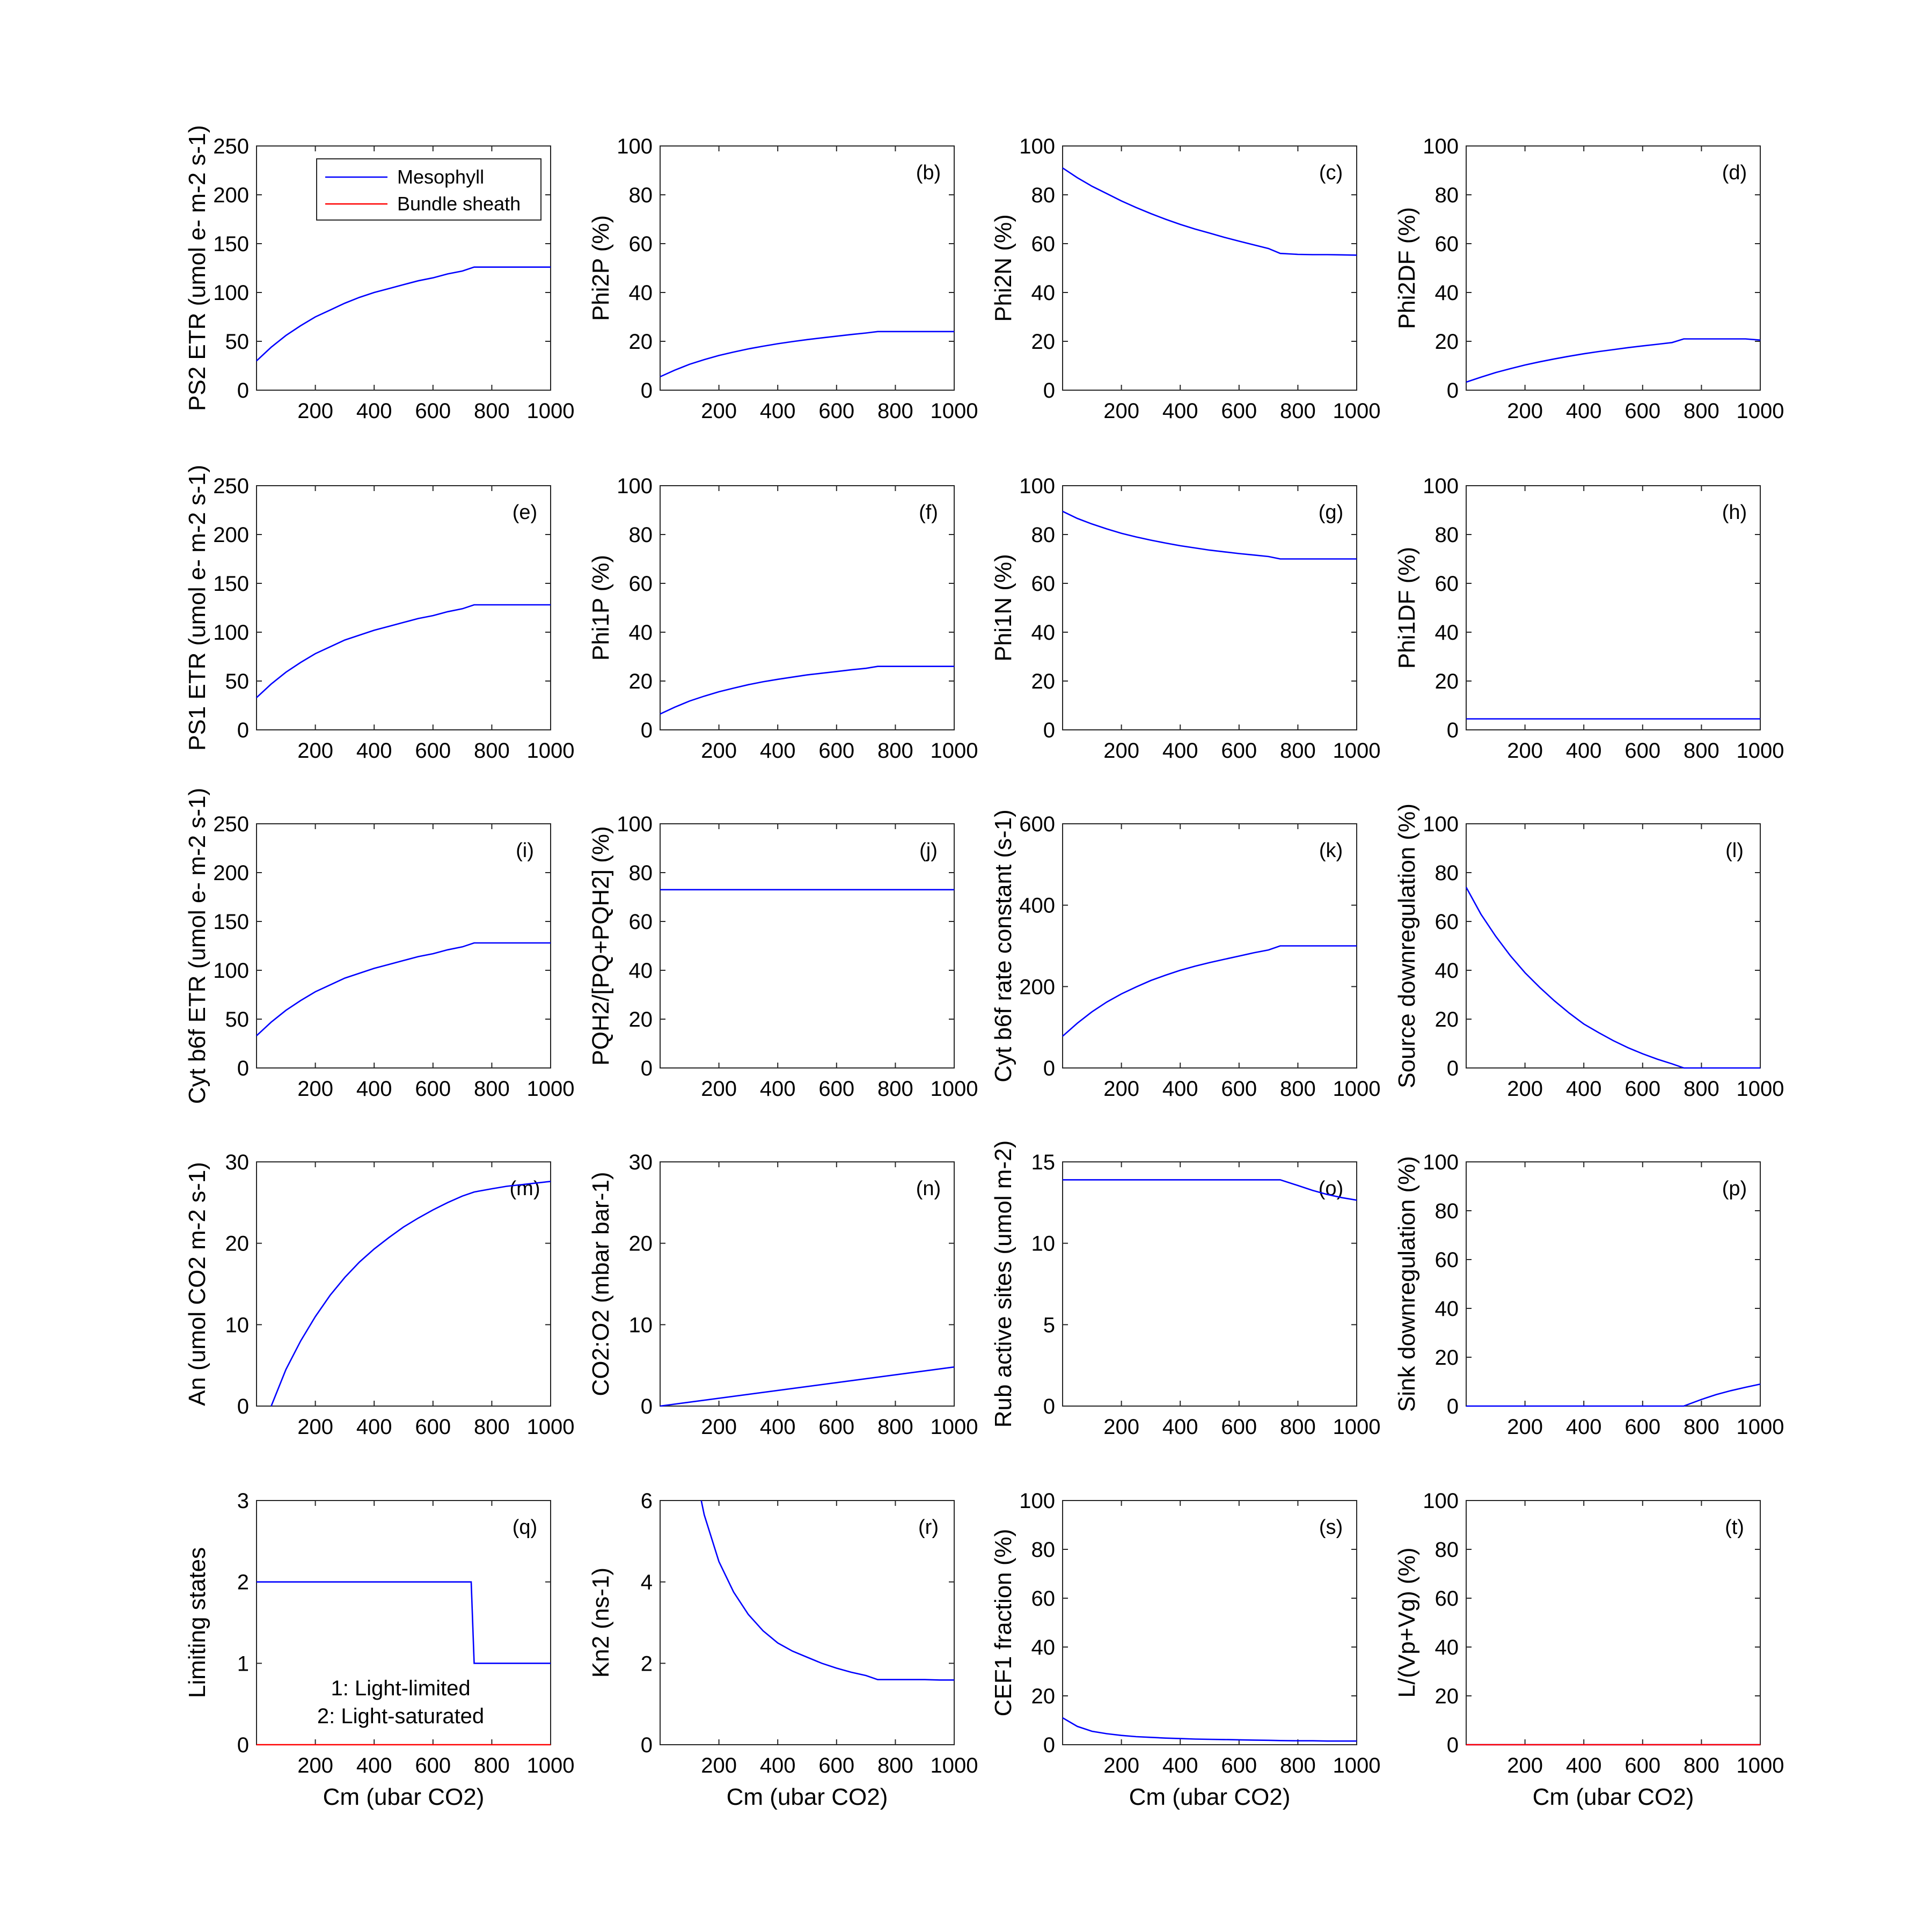 The height and width of the screenshot is (1932, 1932). I want to click on chart-panel-7: 200 400 600 800 1000 0 20 40 60 80 100 Phi1N (%) (g), so click(1185, 618).